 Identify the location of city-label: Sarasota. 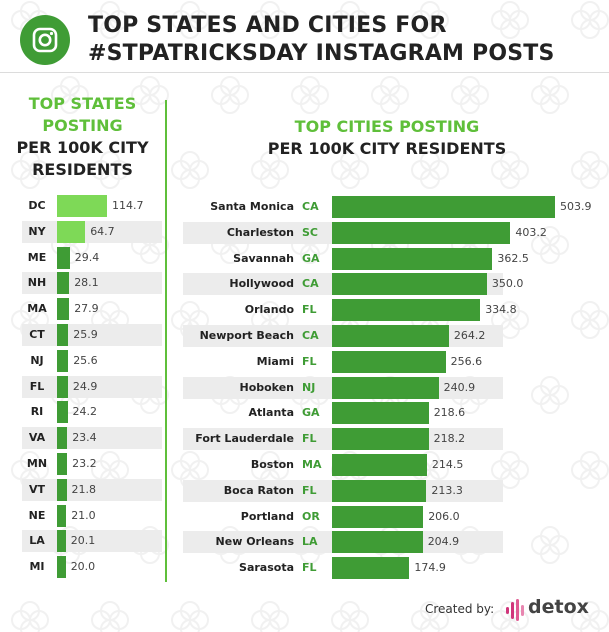
(266, 568).